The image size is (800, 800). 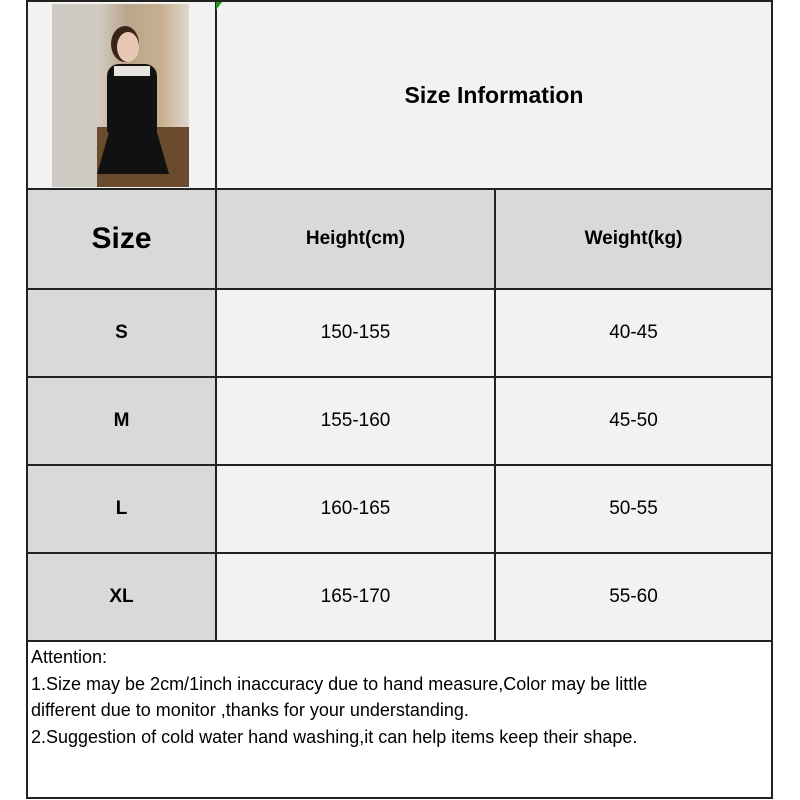 I want to click on table-cell-height: 160-165, so click(x=355, y=509).